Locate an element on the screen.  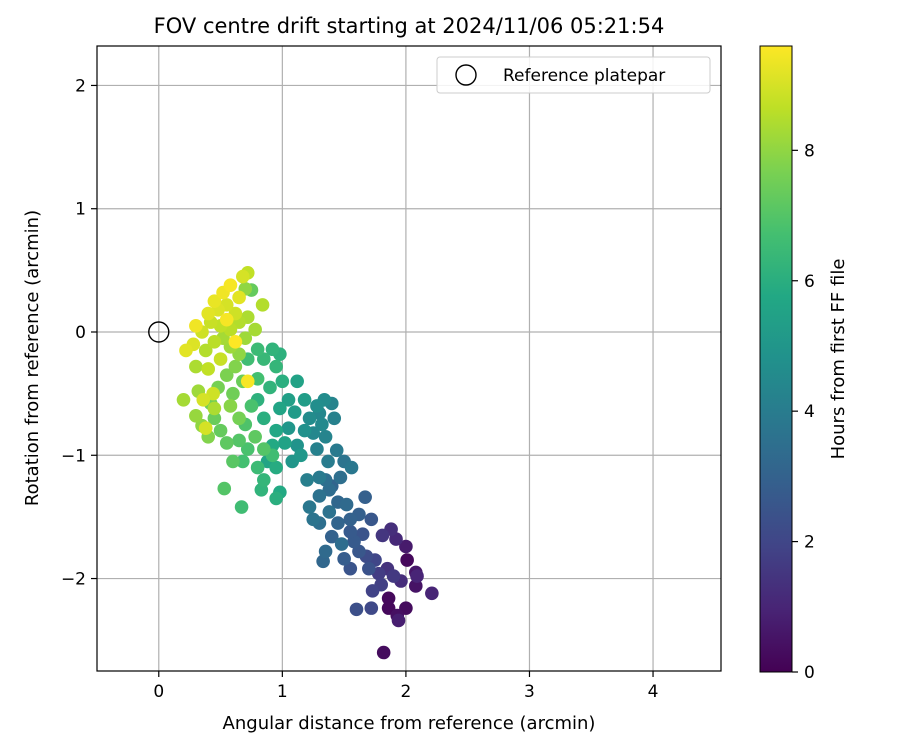
colorbar-ticks: 0 2 4 6 8 is located at coordinates (803, 412).